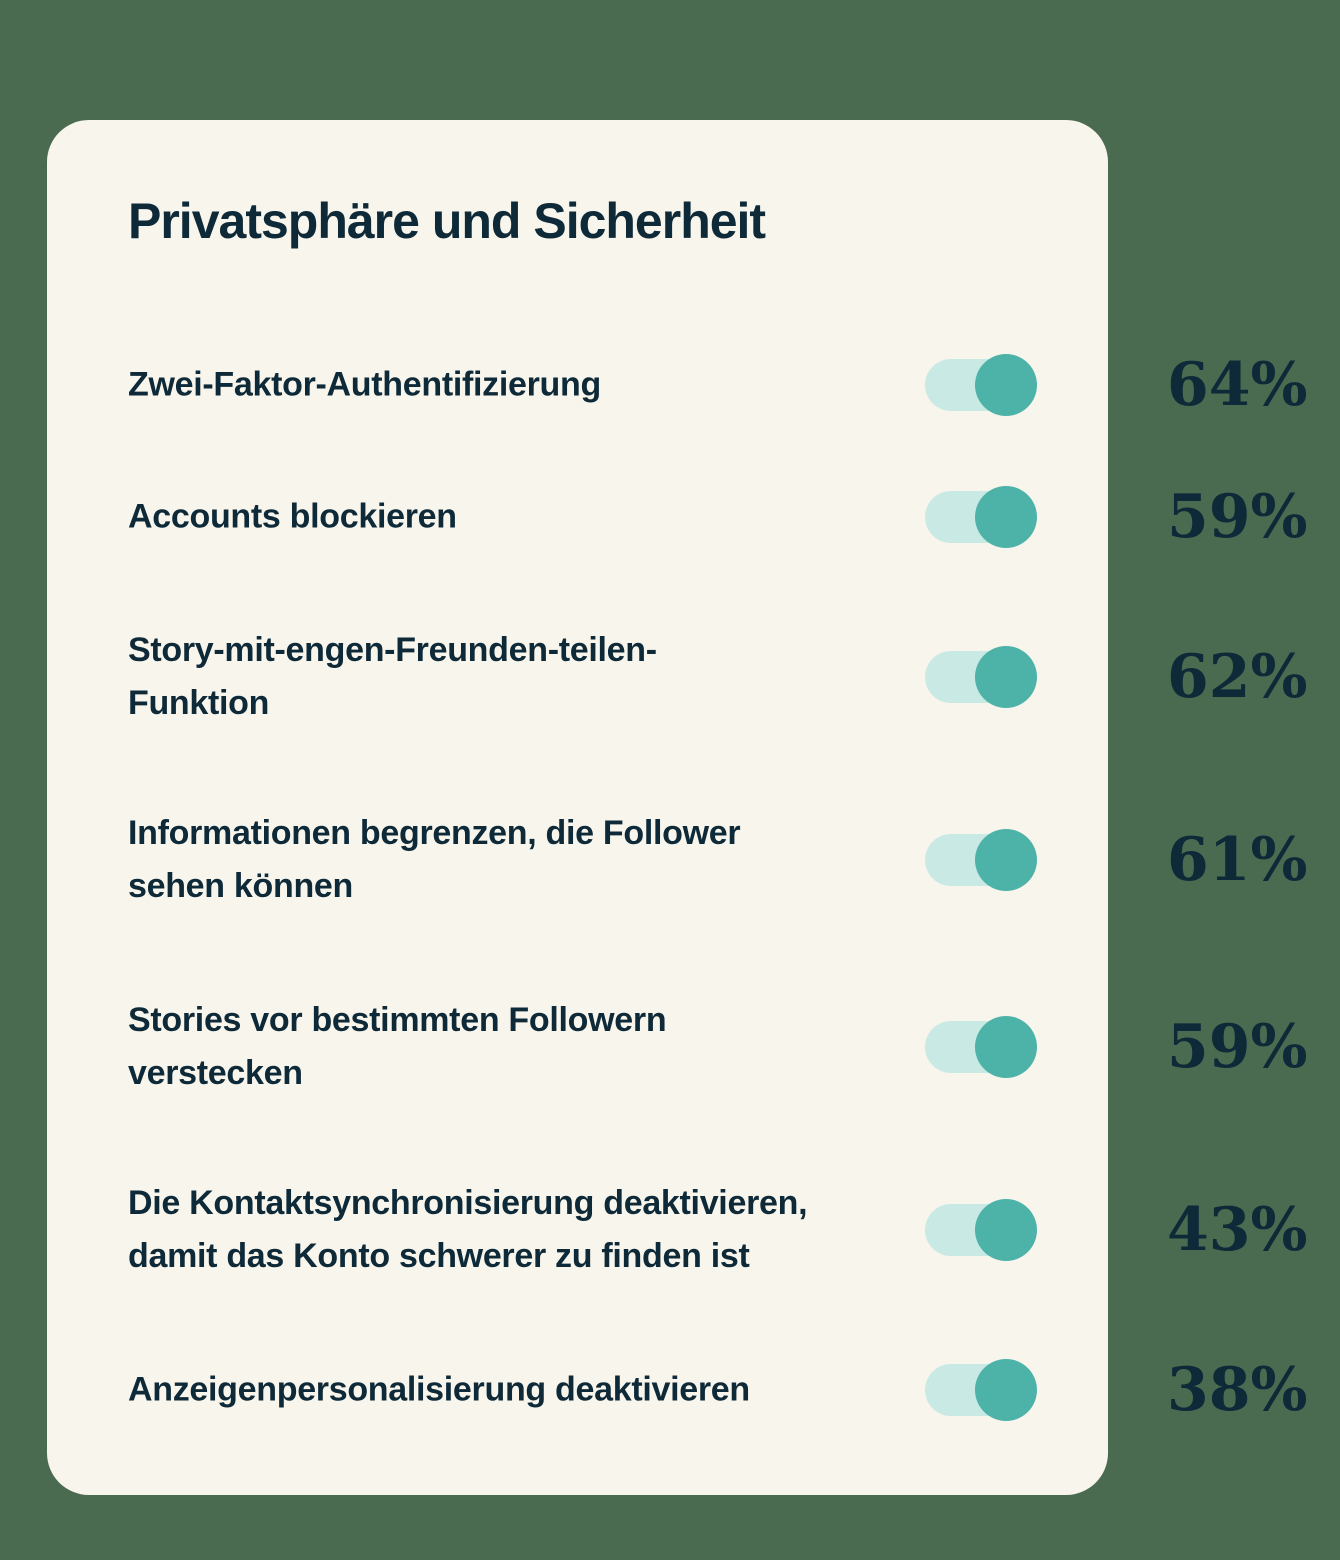 The image size is (1340, 1560). I want to click on percentage-value: 43%, so click(1237, 1230).